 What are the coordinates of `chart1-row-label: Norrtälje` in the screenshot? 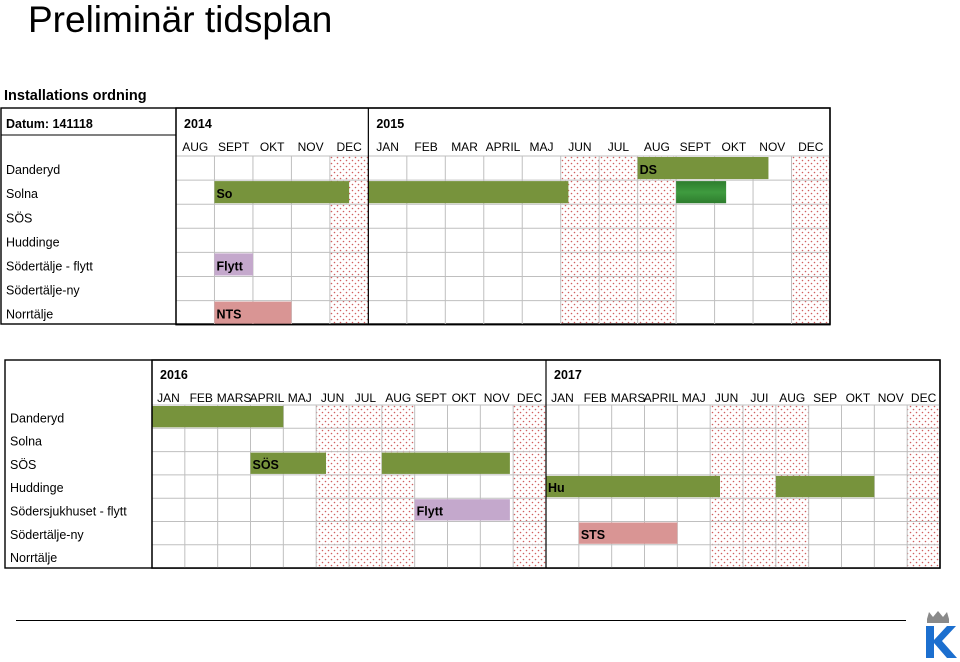 It's located at (29, 315).